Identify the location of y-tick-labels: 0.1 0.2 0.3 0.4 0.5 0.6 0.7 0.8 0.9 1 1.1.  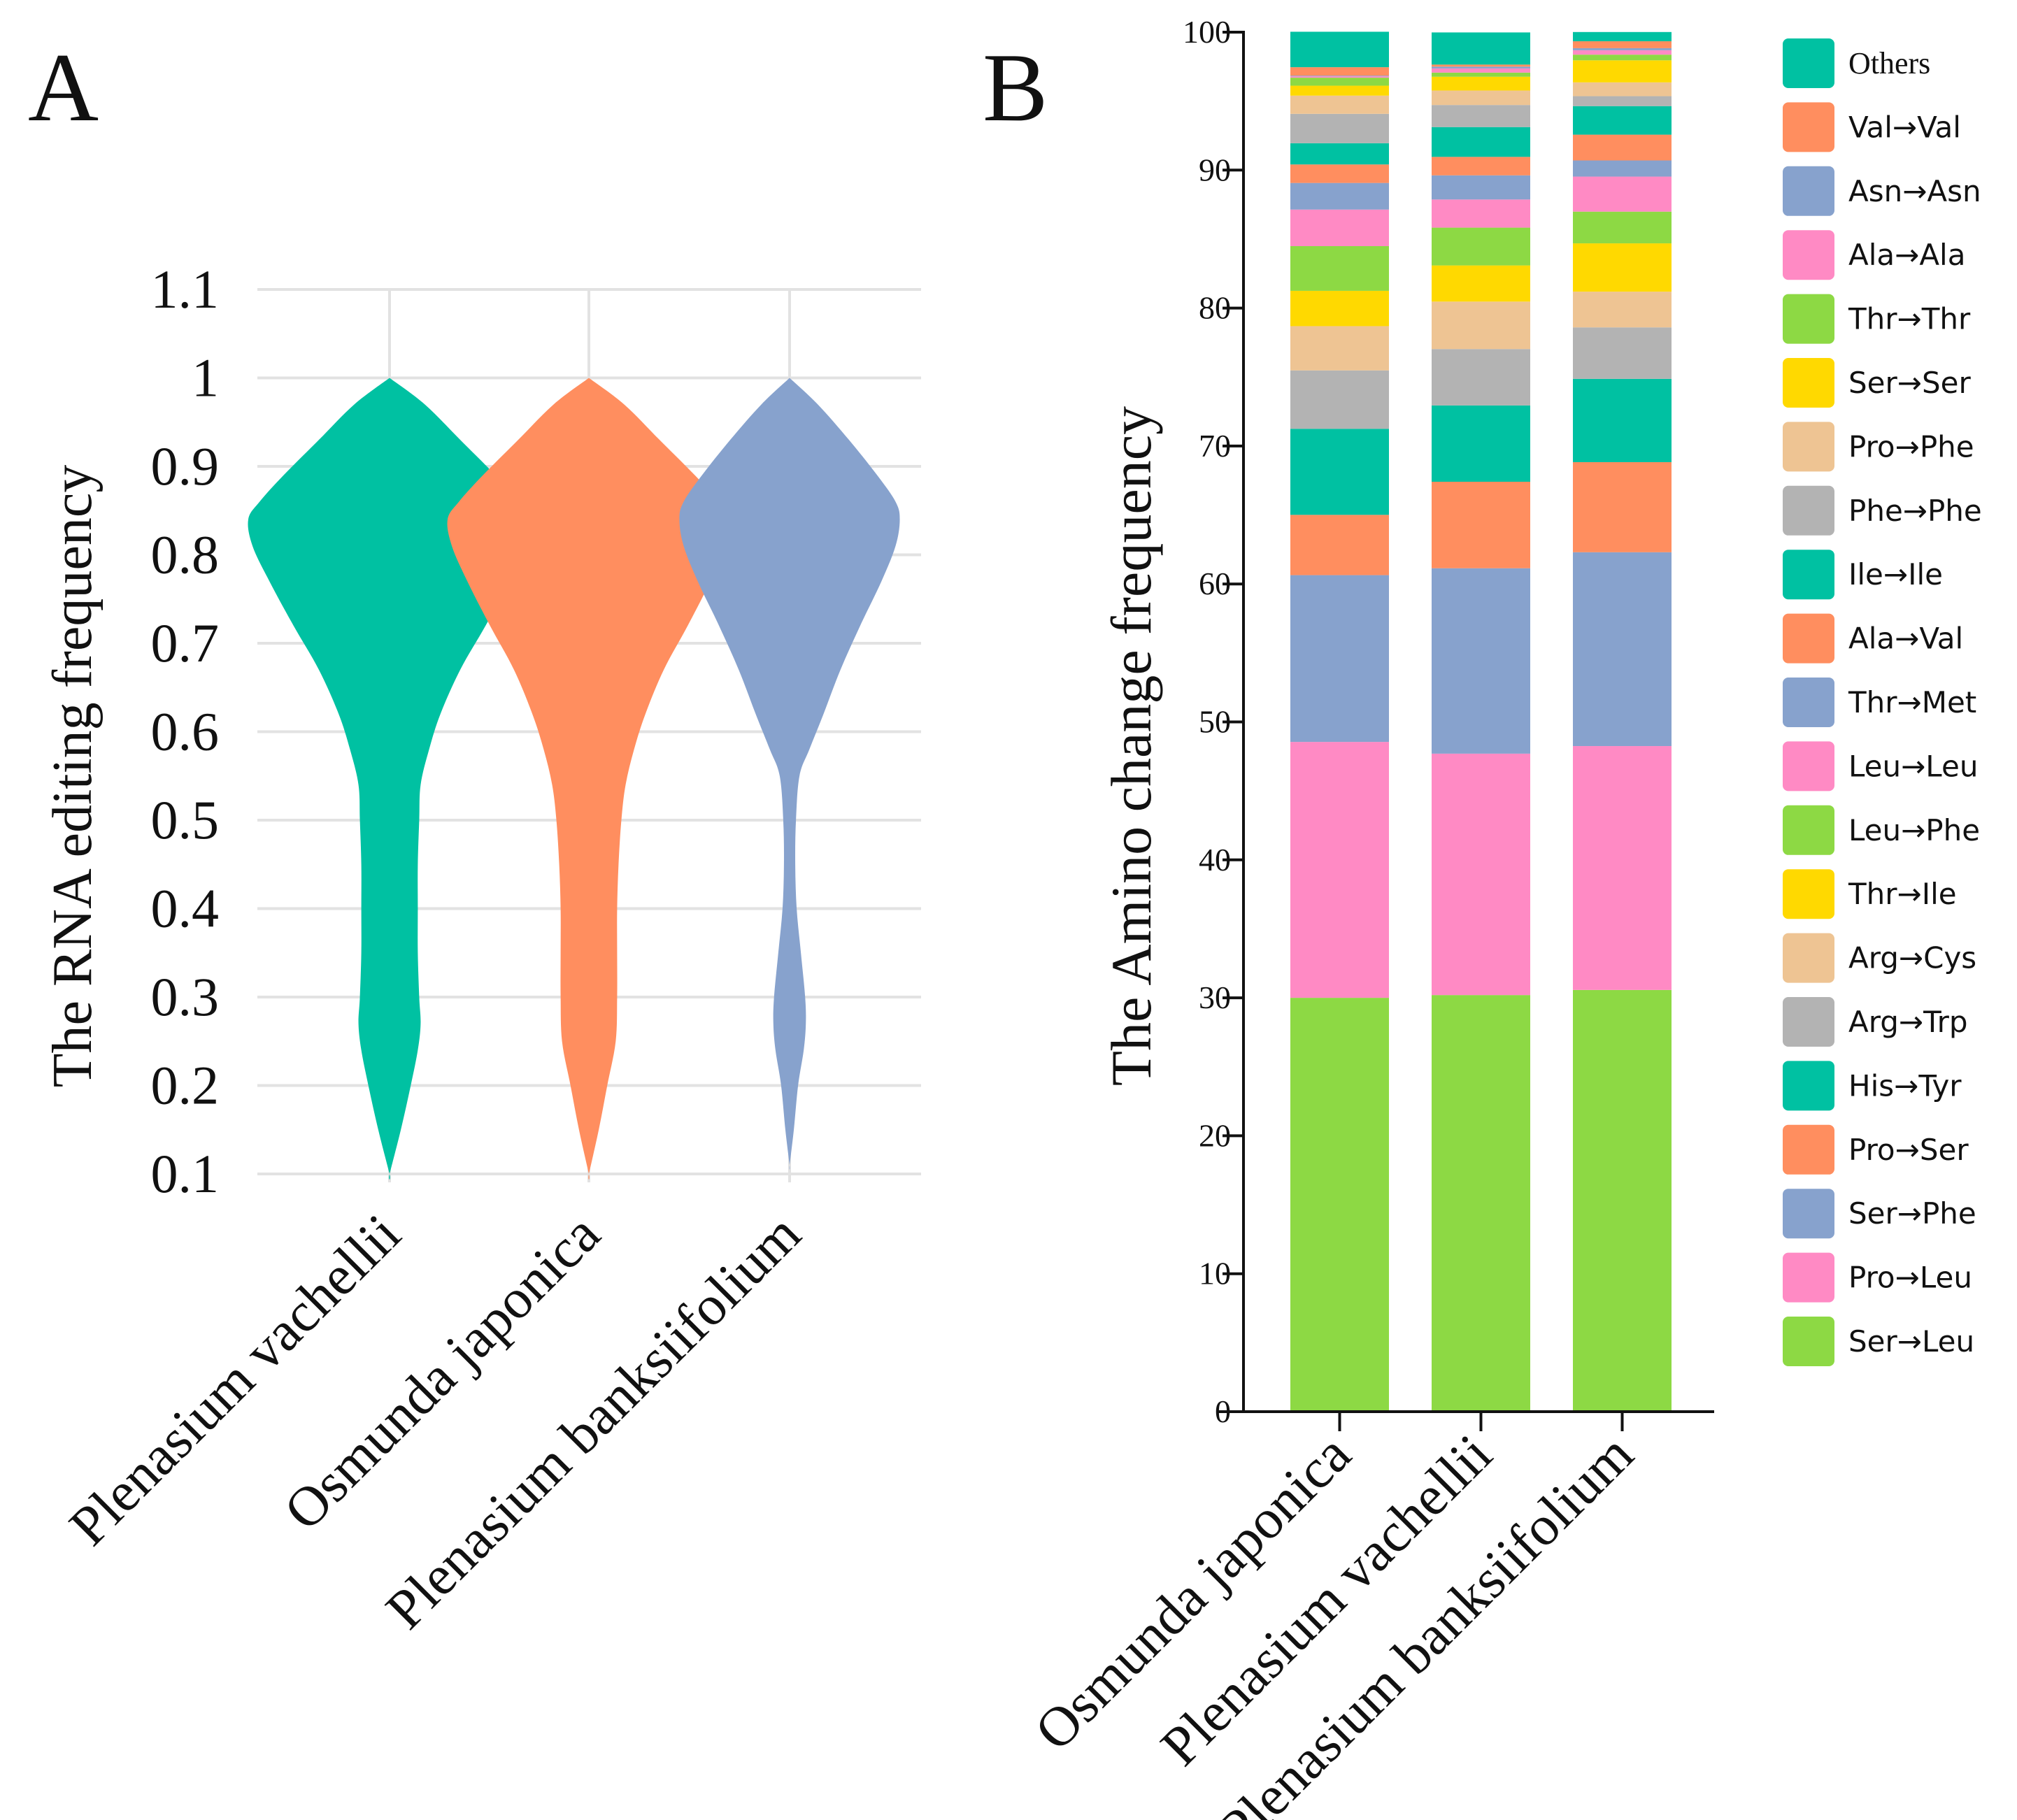
(185, 731).